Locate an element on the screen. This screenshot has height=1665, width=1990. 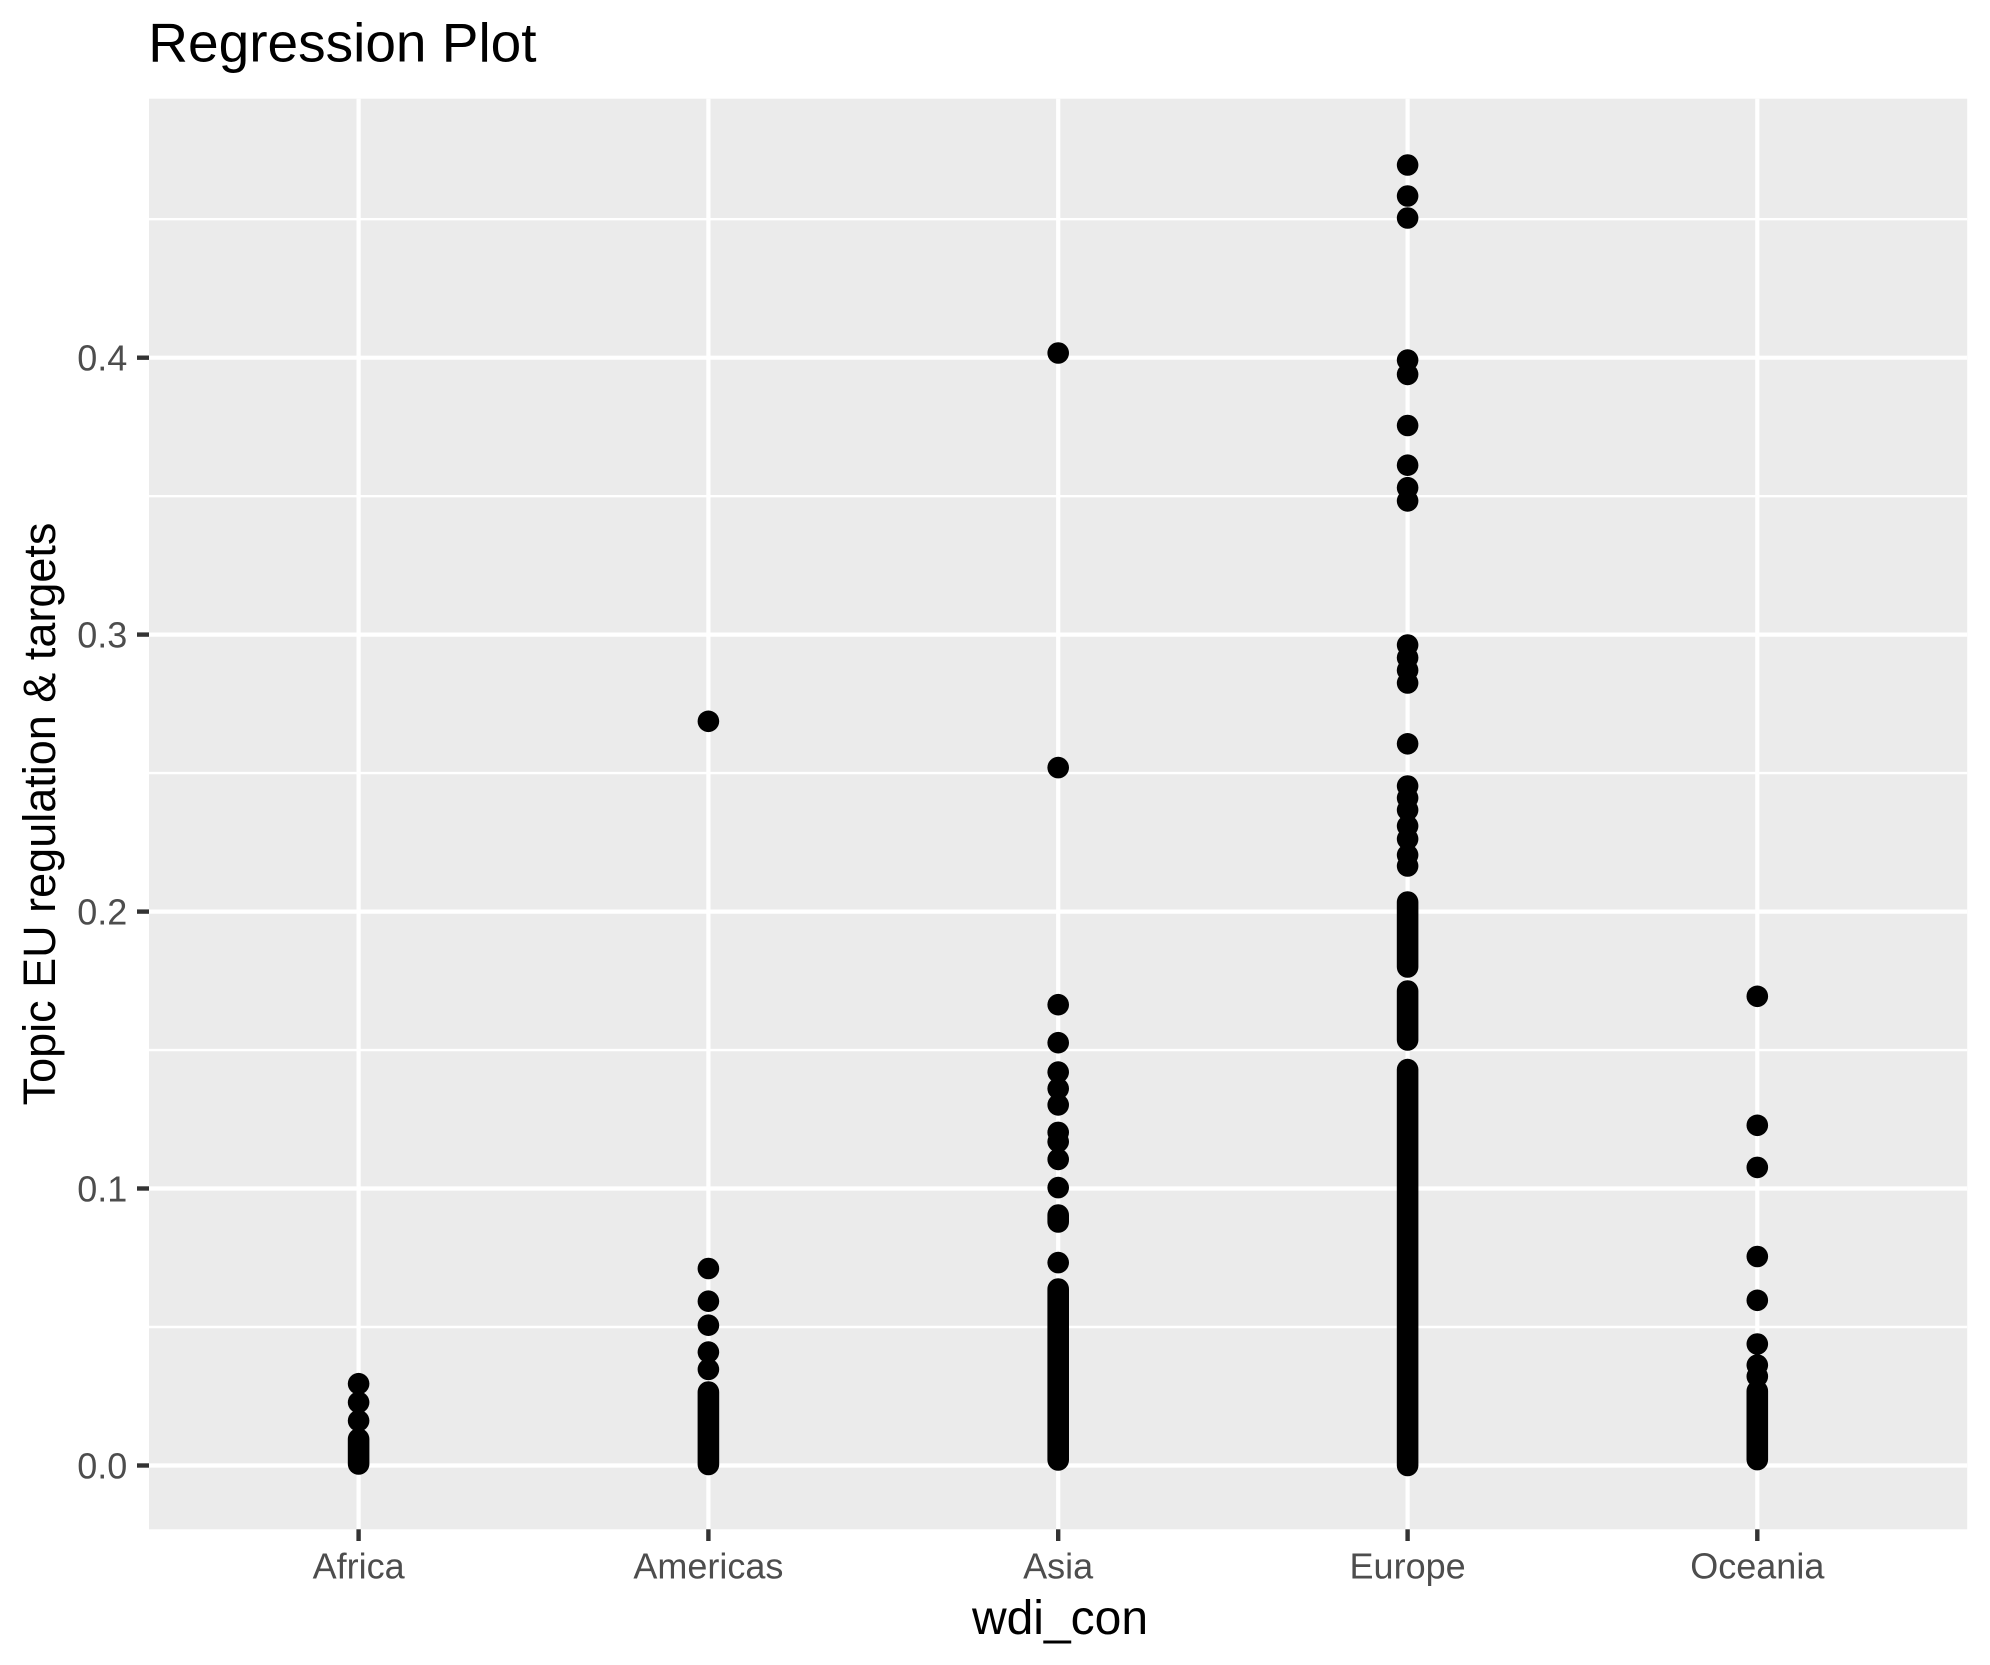
svg-text: 0.4 is located at coordinates (102, 358).